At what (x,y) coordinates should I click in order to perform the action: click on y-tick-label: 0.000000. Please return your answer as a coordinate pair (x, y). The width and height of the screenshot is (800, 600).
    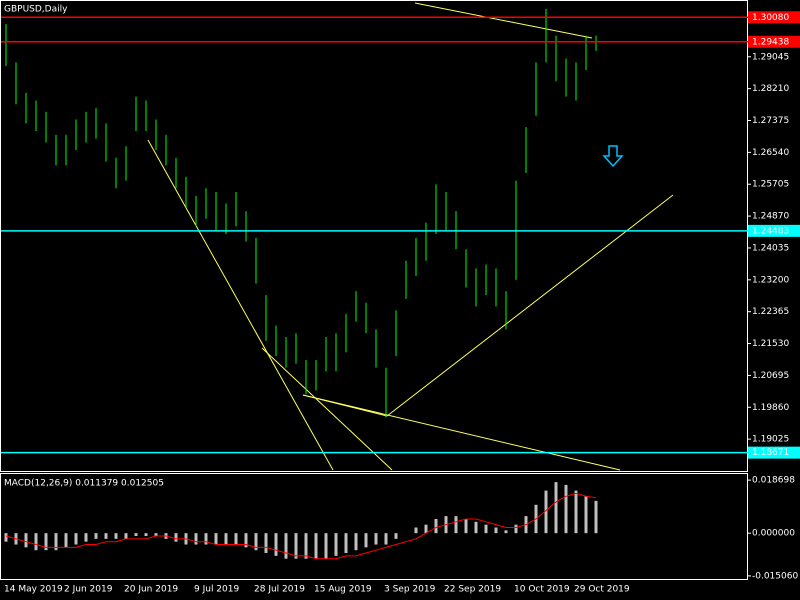
    Looking at the image, I should click on (773, 534).